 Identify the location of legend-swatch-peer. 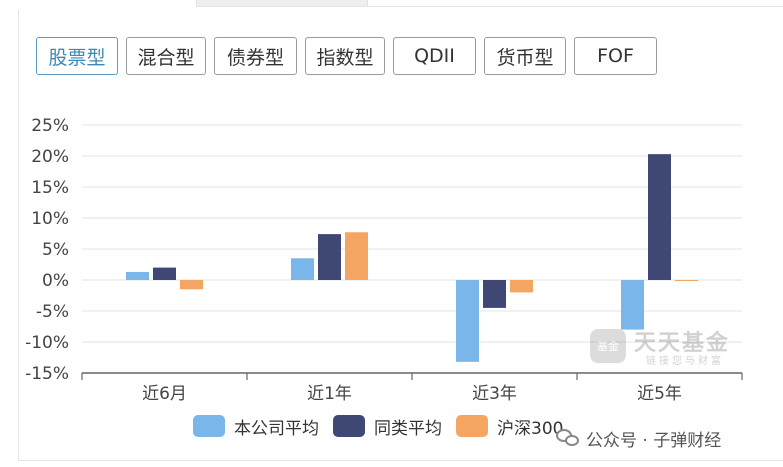
(349, 426).